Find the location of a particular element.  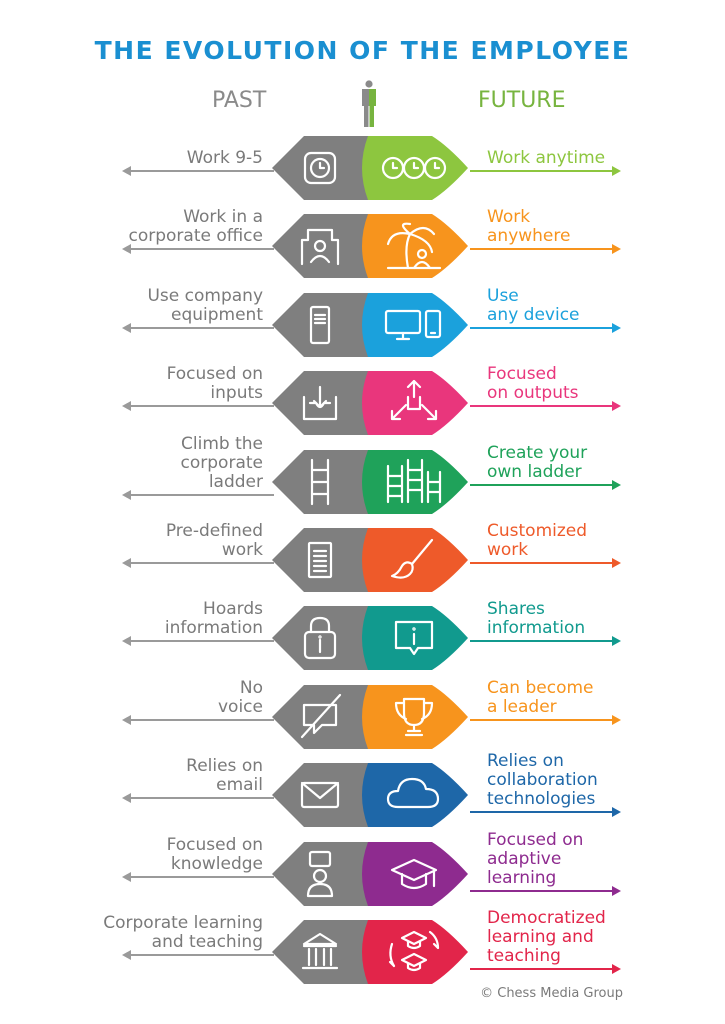

future-label-line: teaching is located at coordinates (524, 956).